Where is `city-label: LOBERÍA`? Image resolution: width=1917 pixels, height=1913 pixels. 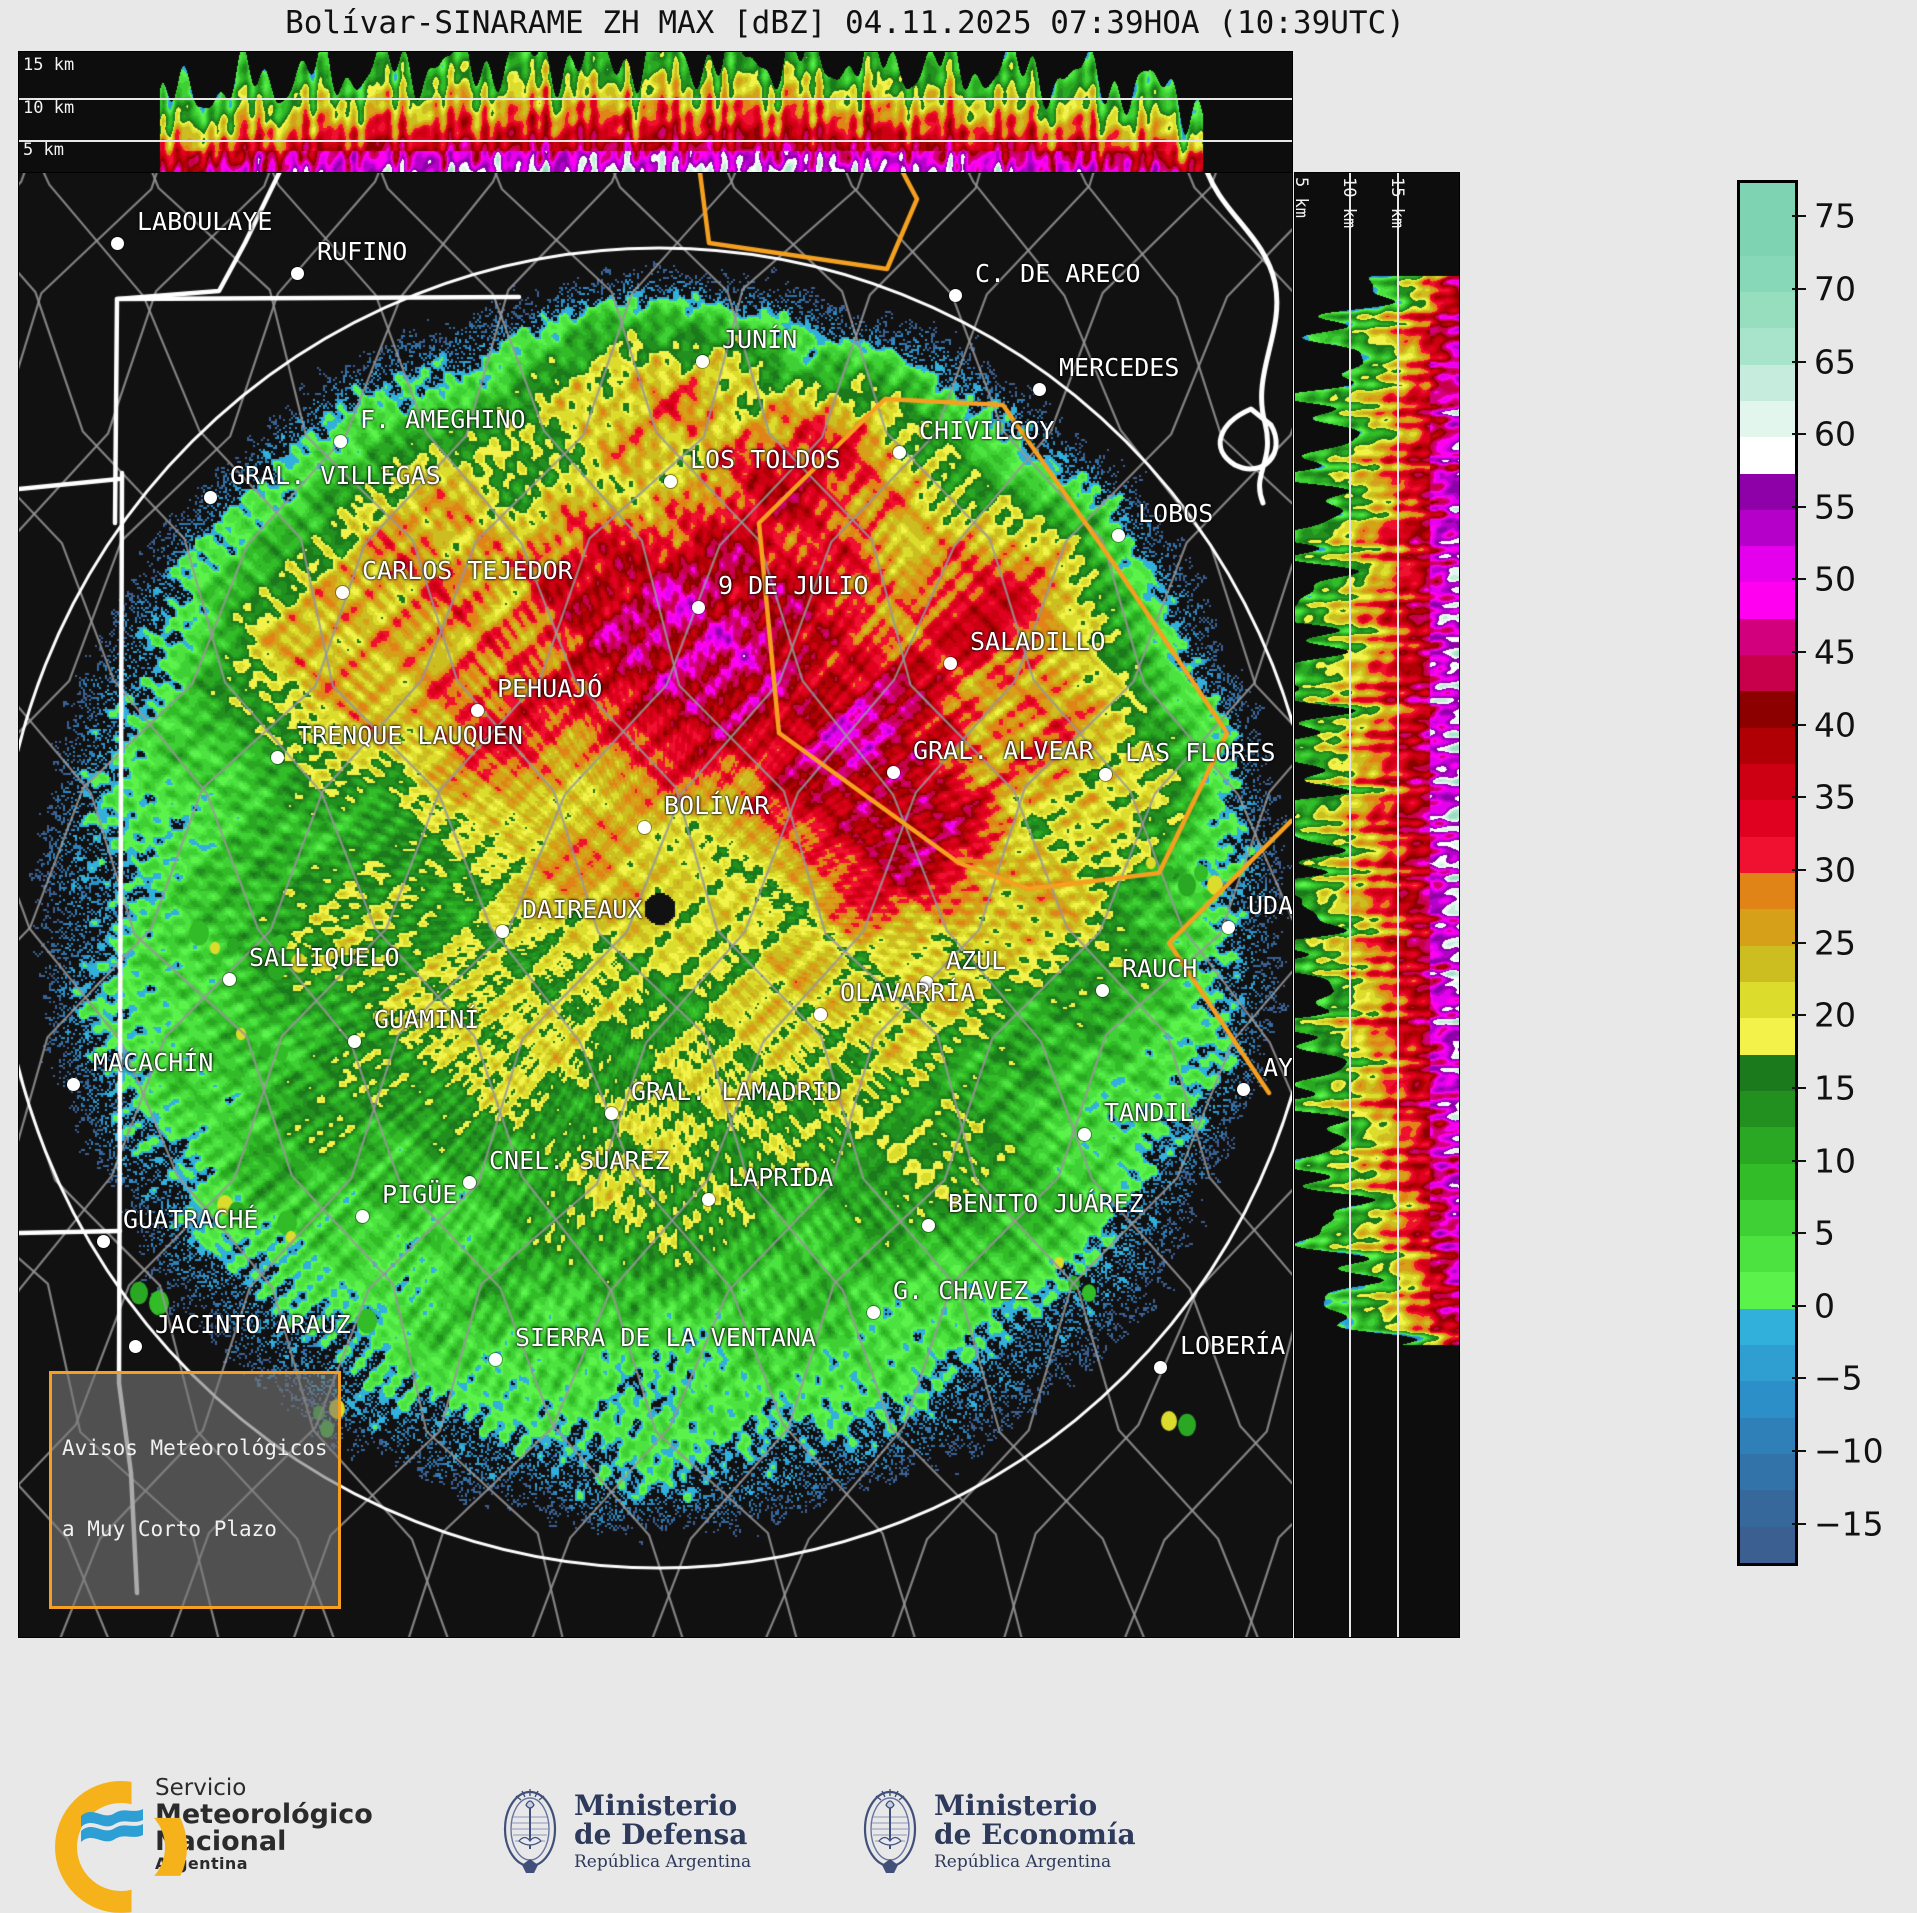 city-label: LOBERÍA is located at coordinates (1233, 1345).